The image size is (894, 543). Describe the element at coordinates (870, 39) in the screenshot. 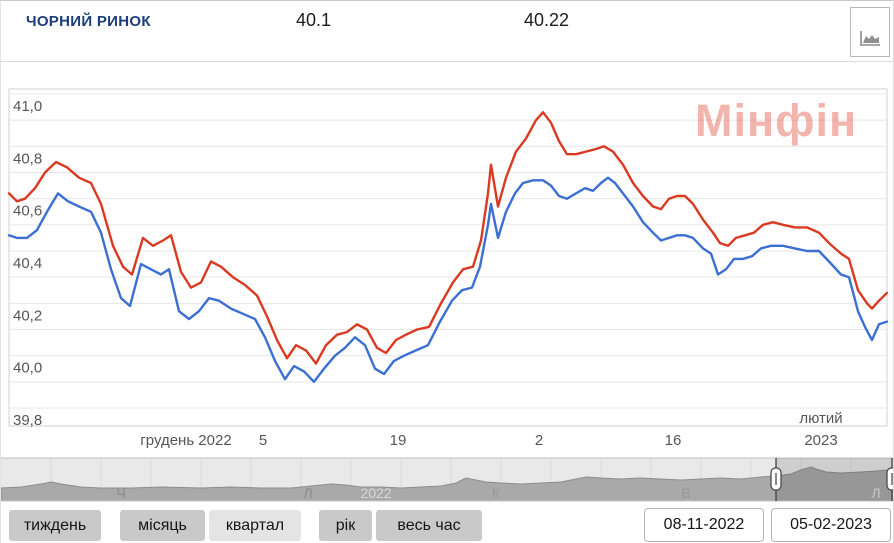

I see `area-chart-icon` at that location.